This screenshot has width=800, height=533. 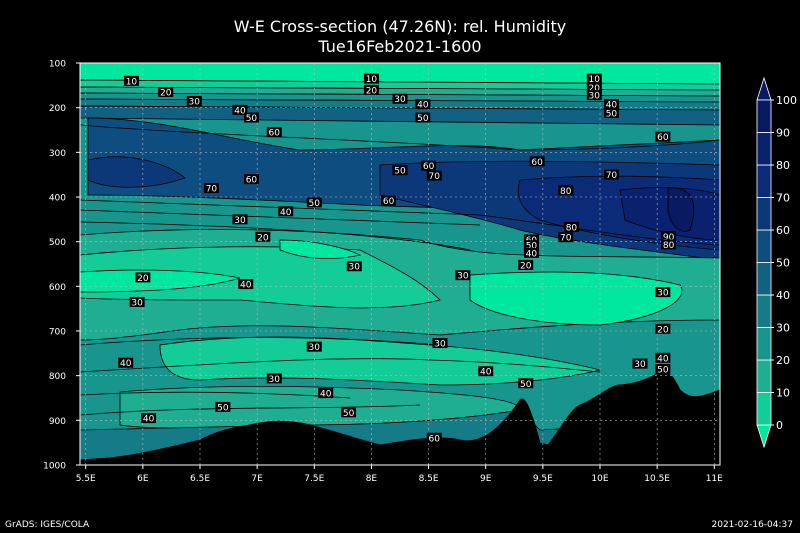 I want to click on y-tick-label: 1000, so click(x=54, y=467).